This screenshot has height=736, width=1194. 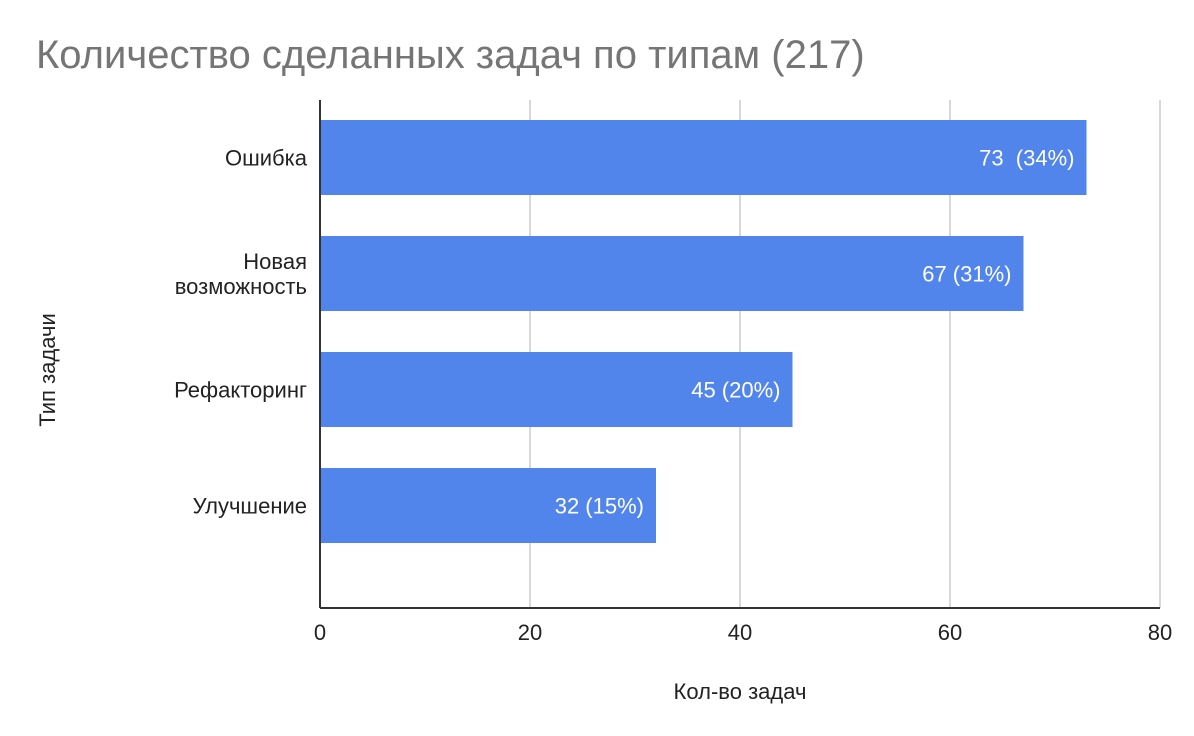 What do you see at coordinates (735, 390) in the screenshot?
I see `data-label: 45 (20%)` at bounding box center [735, 390].